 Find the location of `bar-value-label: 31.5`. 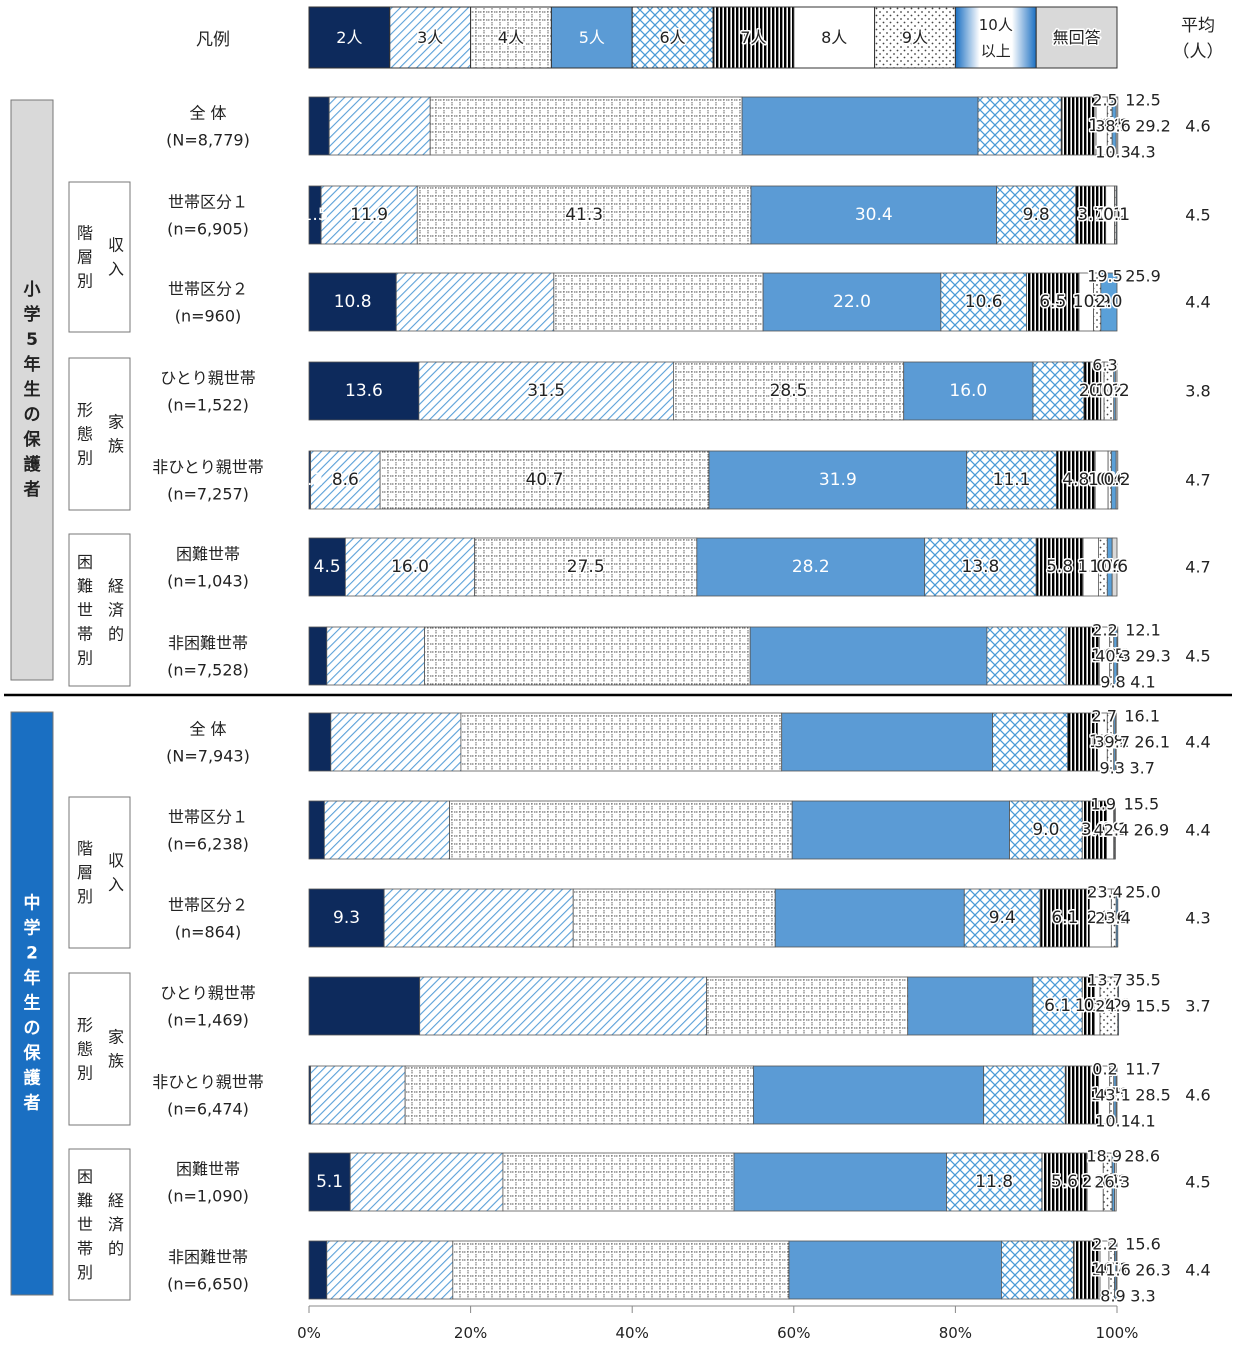

bar-value-label: 31.5 is located at coordinates (546, 391).